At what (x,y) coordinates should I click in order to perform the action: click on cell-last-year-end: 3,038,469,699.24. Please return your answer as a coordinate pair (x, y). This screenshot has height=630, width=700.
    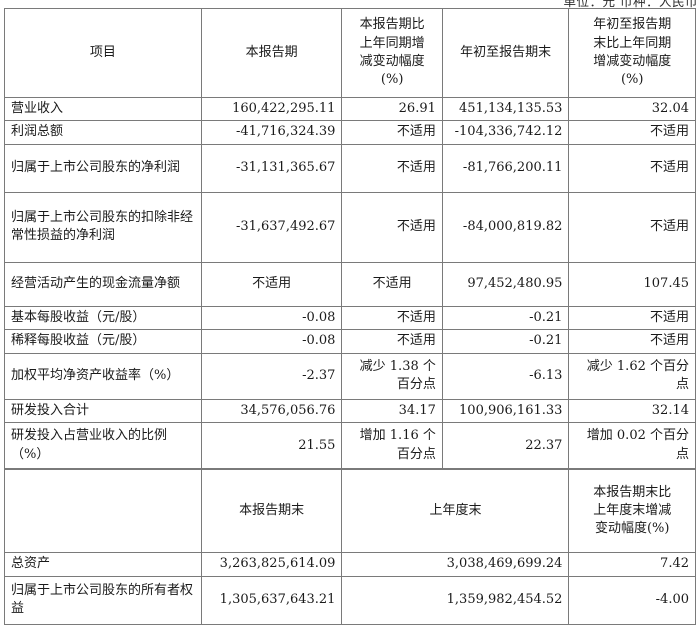
    Looking at the image, I should click on (455, 564).